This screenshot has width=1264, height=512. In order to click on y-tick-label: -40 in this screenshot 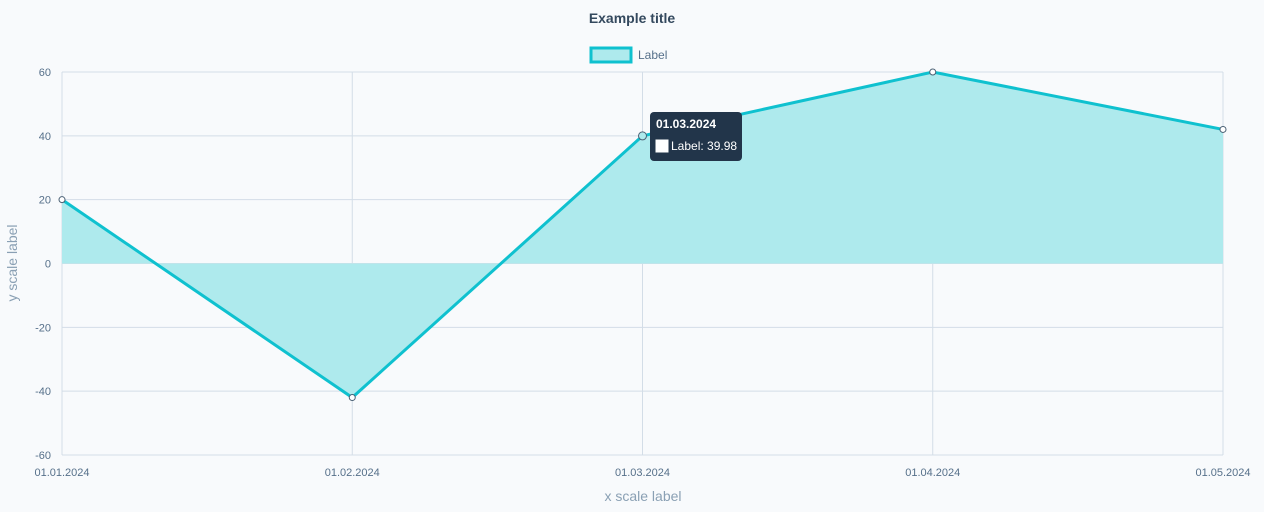, I will do `click(43, 392)`.